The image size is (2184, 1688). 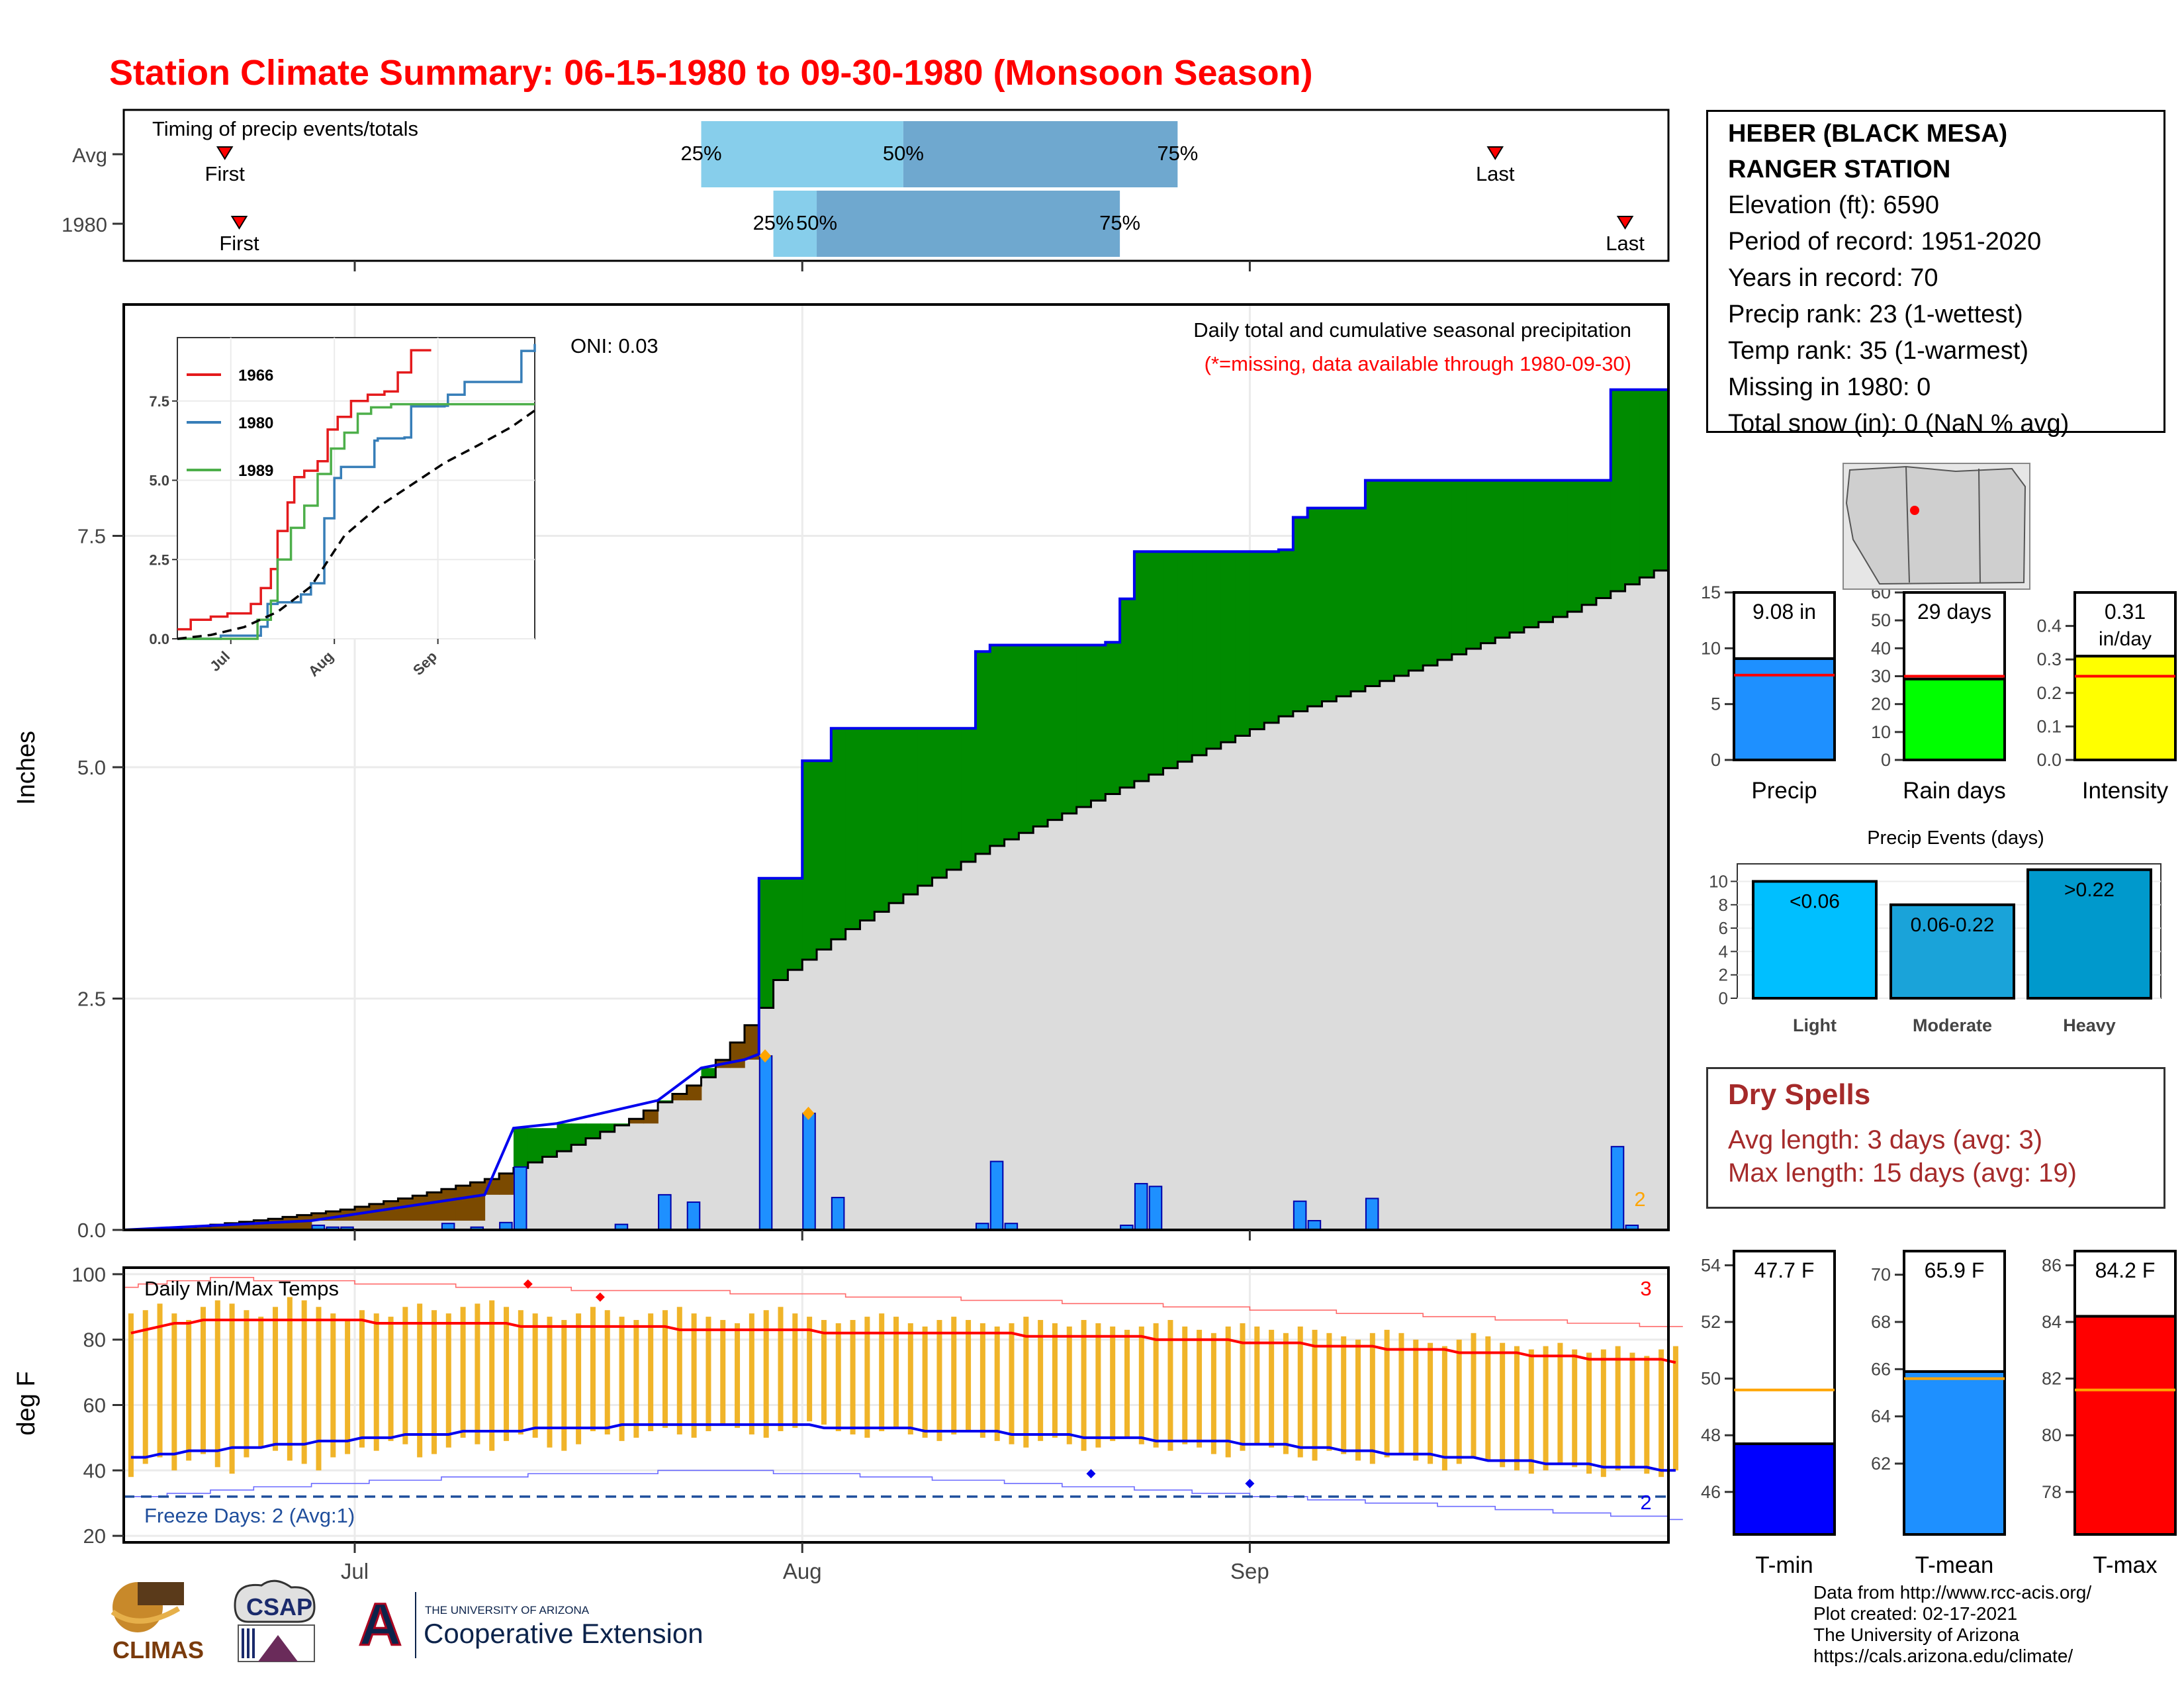 I want to click on t-mean-y-tick-label: 64, so click(x=1881, y=1417).